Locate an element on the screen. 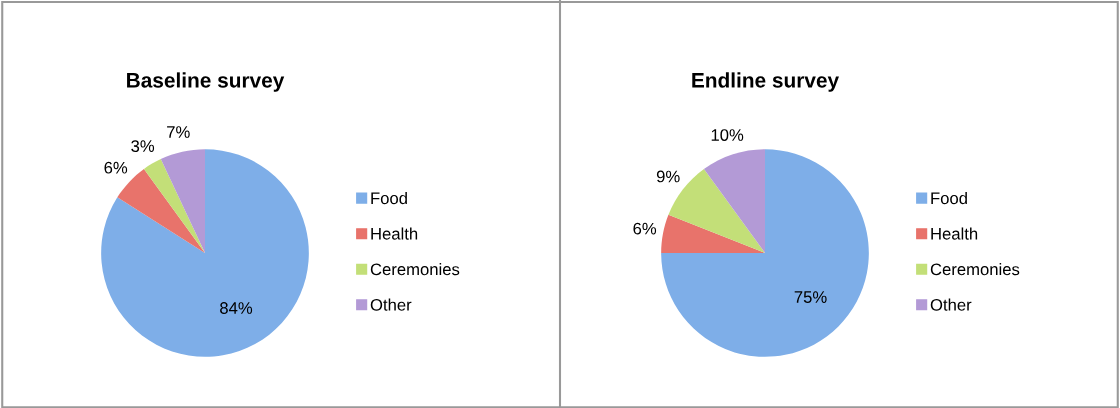 Image resolution: width=1120 pixels, height=408 pixels. data-label: 10% is located at coordinates (727, 135).